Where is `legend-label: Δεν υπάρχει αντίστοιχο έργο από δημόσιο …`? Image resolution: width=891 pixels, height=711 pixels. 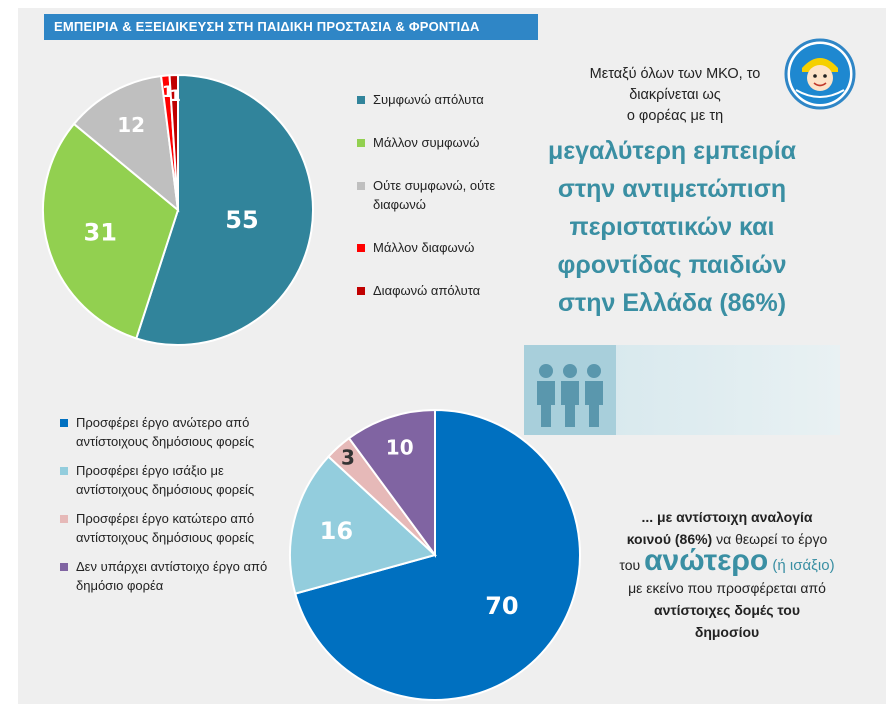
legend-label: Δεν υπάρχει αντίστοιχο έργο από δημόσιο … is located at coordinates (172, 576).